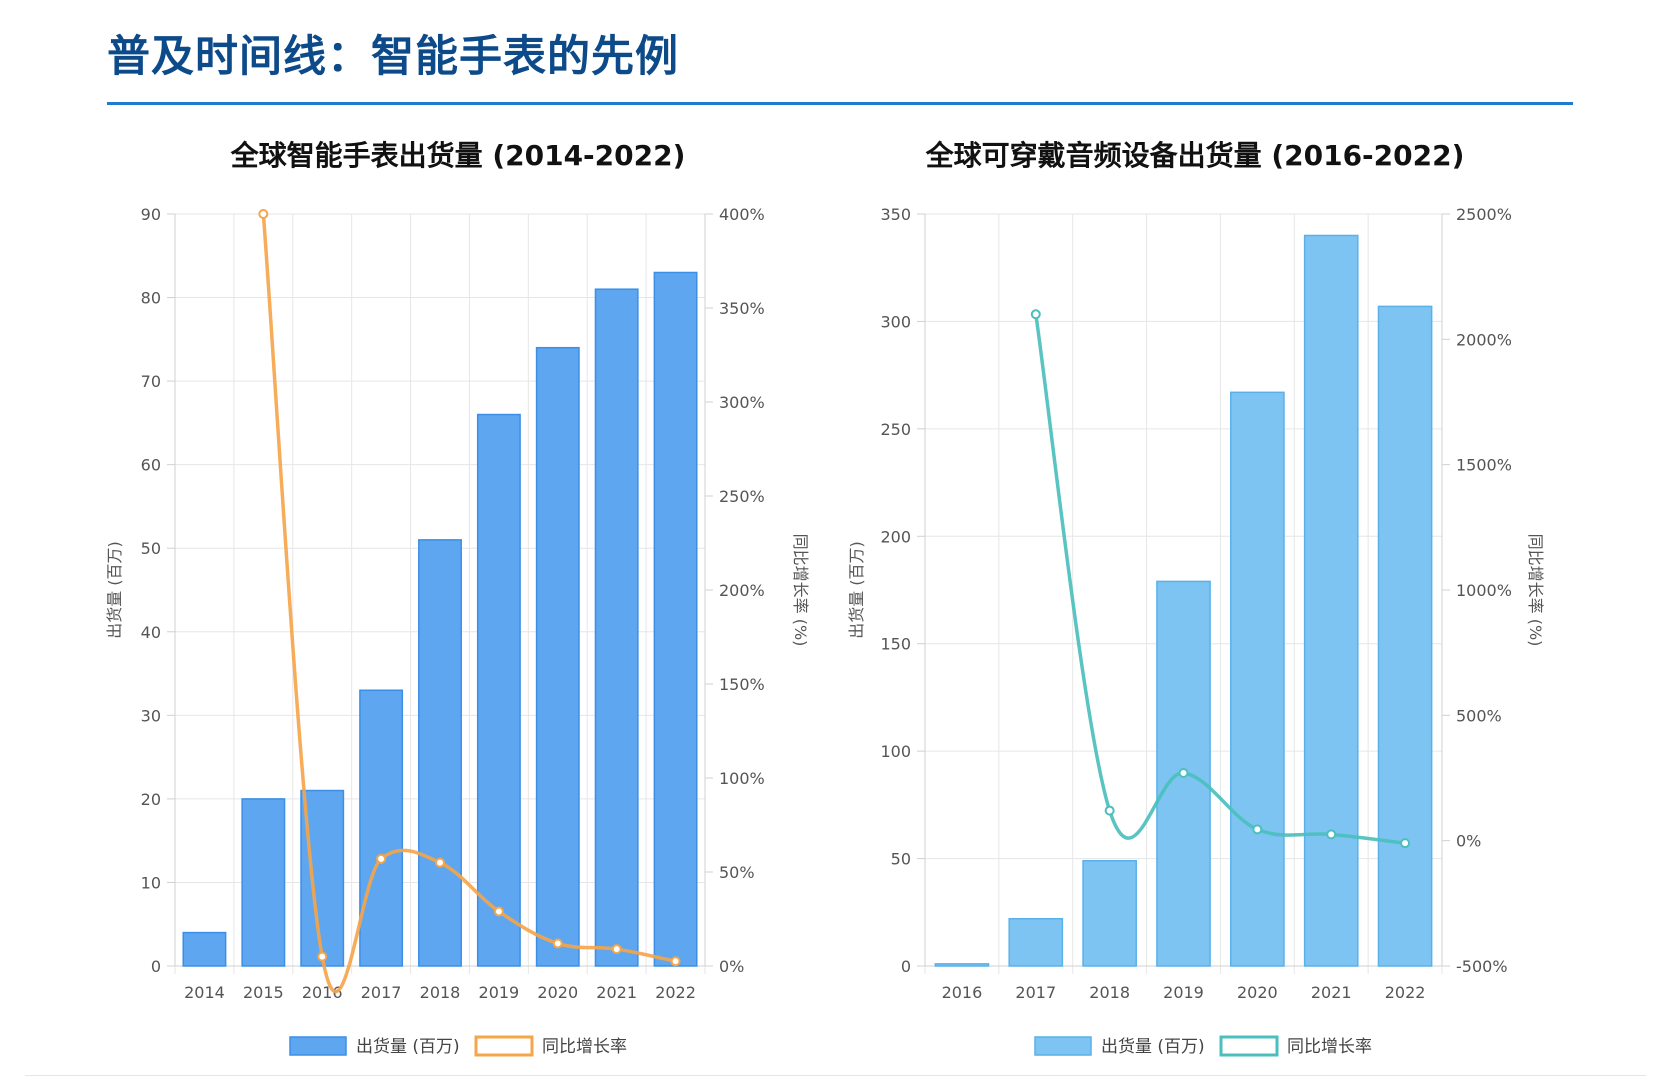 The height and width of the screenshot is (1080, 1671). What do you see at coordinates (895, 214) in the screenshot?
I see `y-tick-label: 350` at bounding box center [895, 214].